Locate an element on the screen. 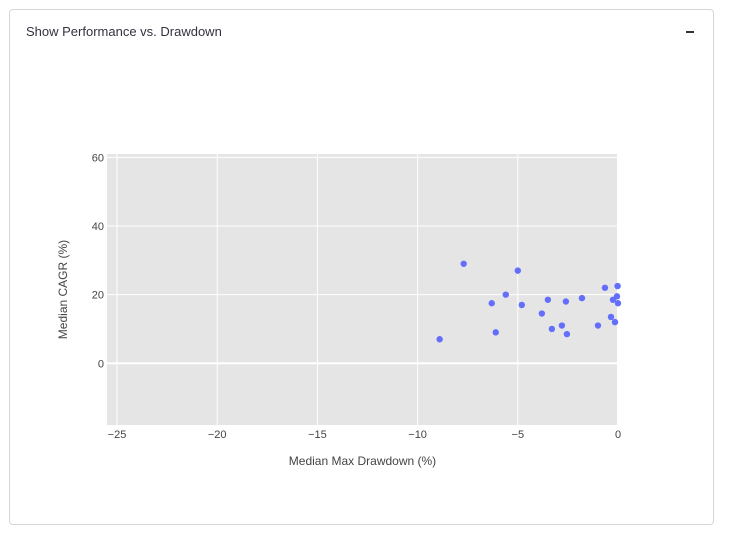 The width and height of the screenshot is (735, 544). minus-bar is located at coordinates (690, 32).